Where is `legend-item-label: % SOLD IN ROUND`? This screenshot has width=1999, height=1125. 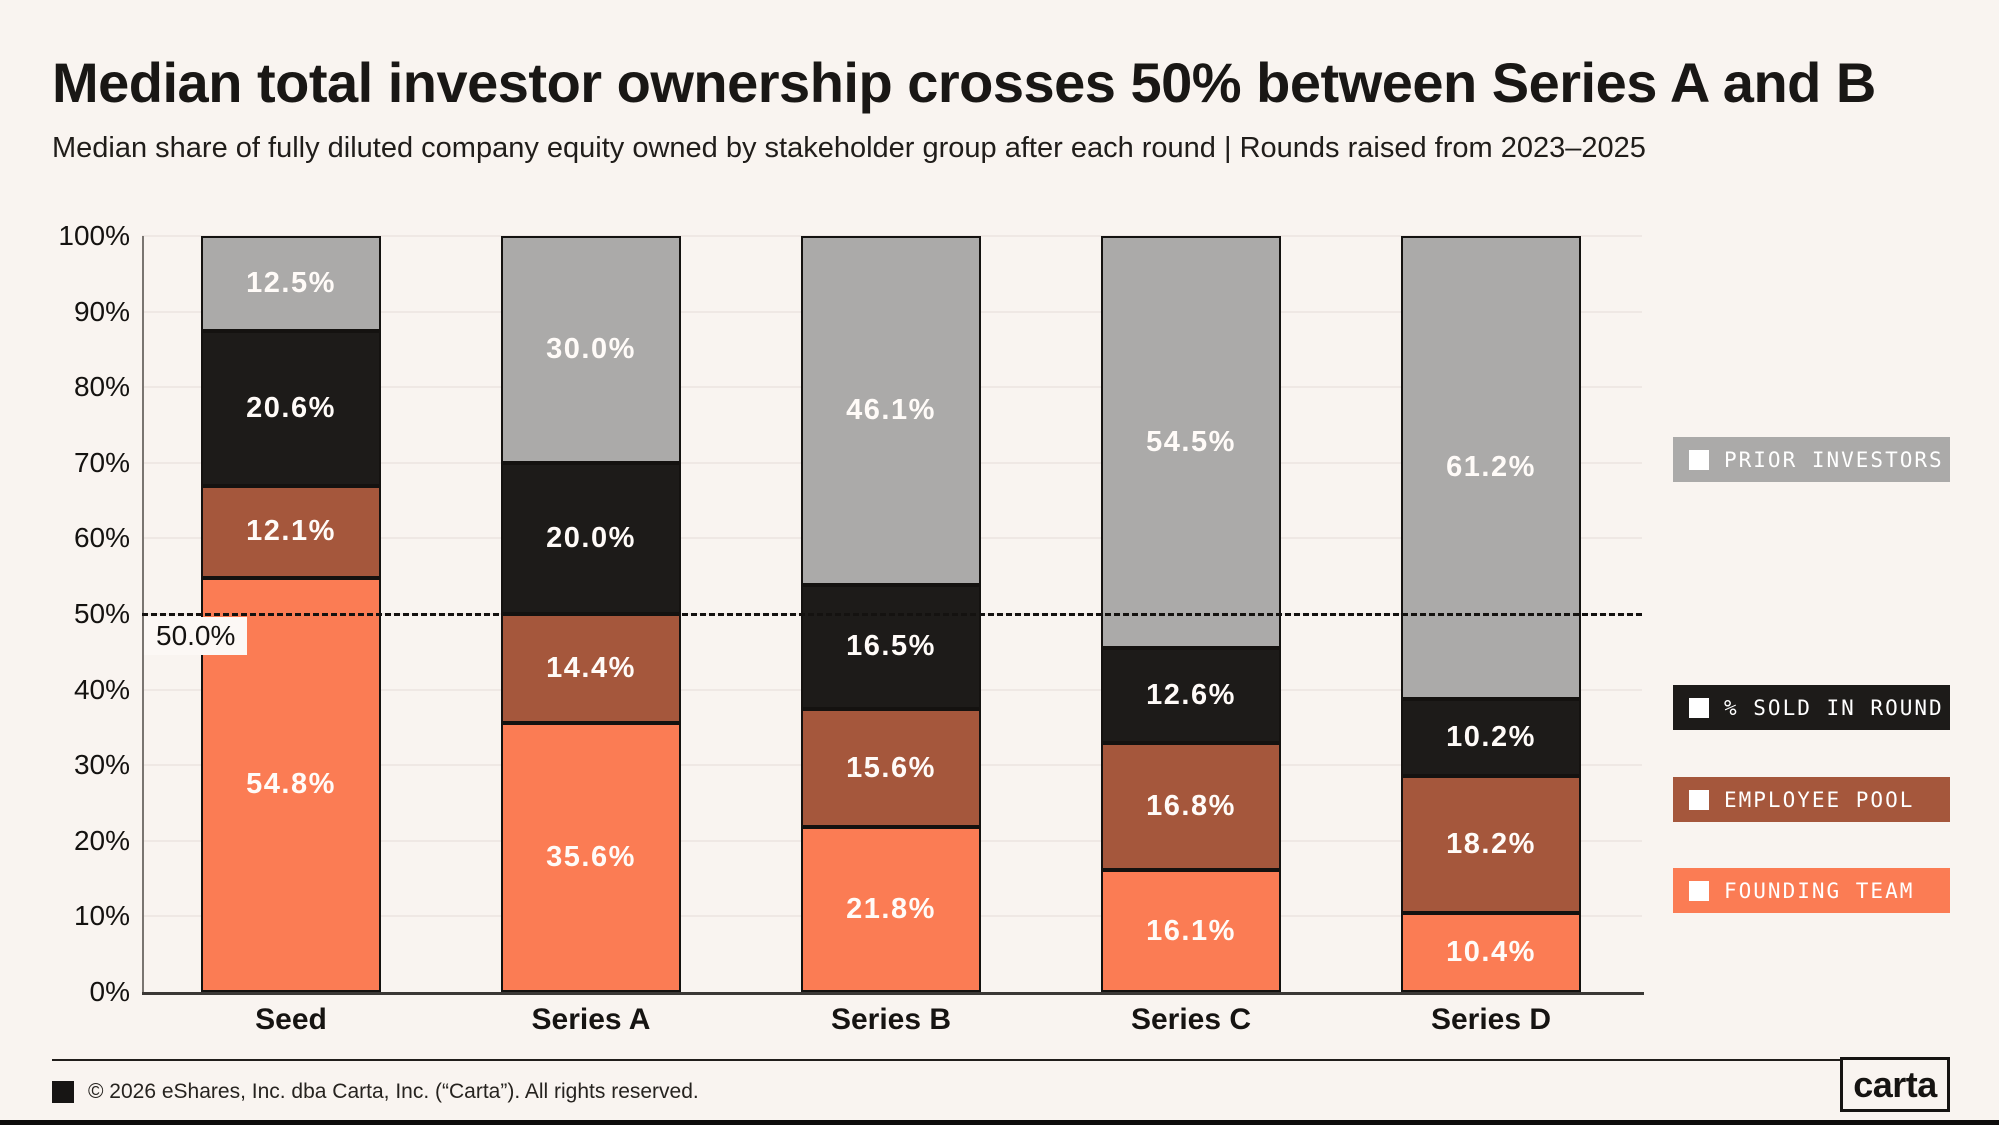
legend-item-label: % SOLD IN ROUND is located at coordinates (1834, 707).